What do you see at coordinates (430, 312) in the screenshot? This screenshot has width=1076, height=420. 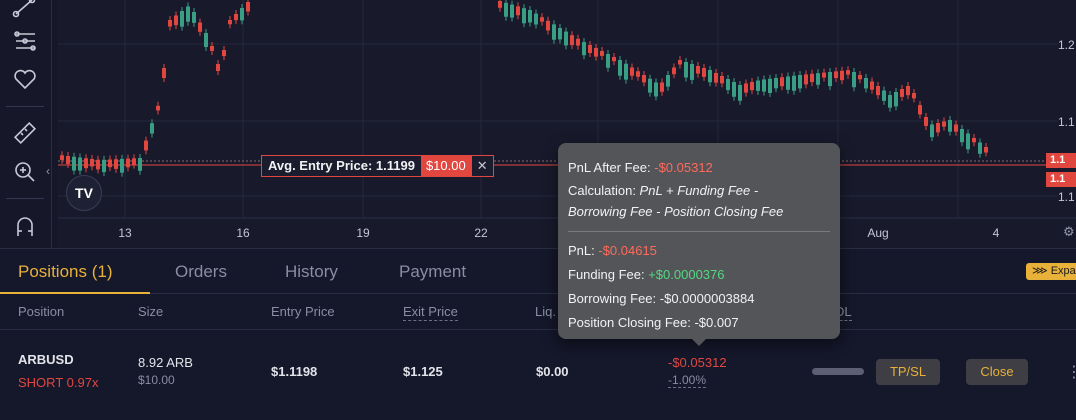 I see `column-header: Exit Price` at bounding box center [430, 312].